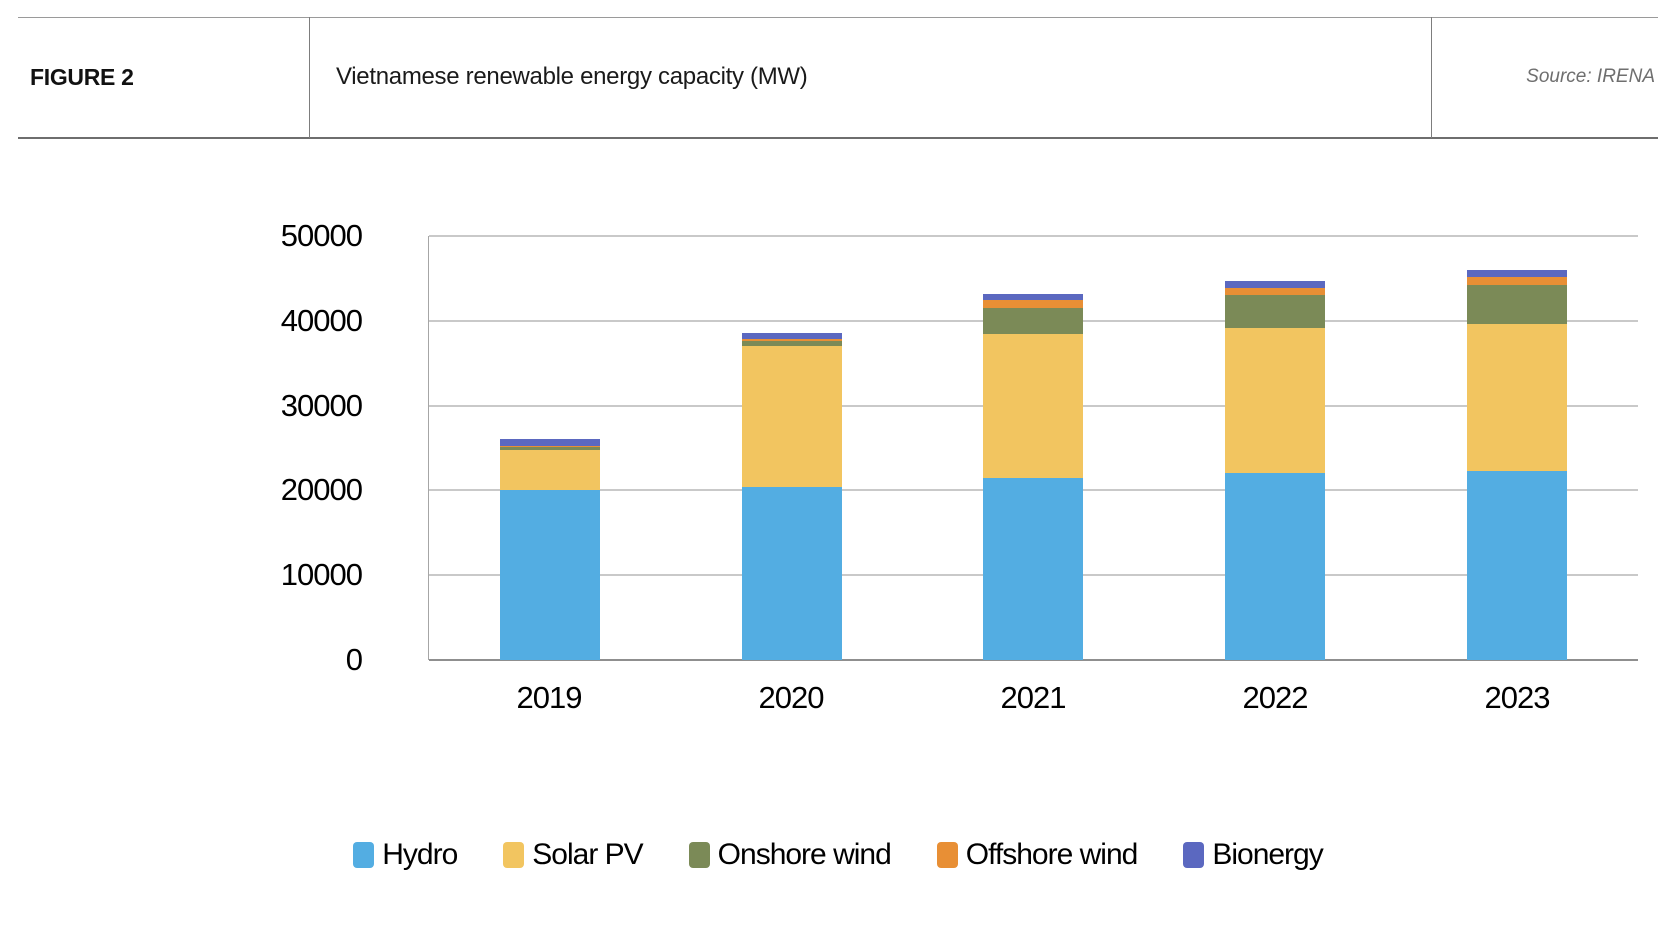 This screenshot has height=950, width=1676. Describe the element at coordinates (321, 235) in the screenshot. I see `y-tick-label: 50000` at that location.